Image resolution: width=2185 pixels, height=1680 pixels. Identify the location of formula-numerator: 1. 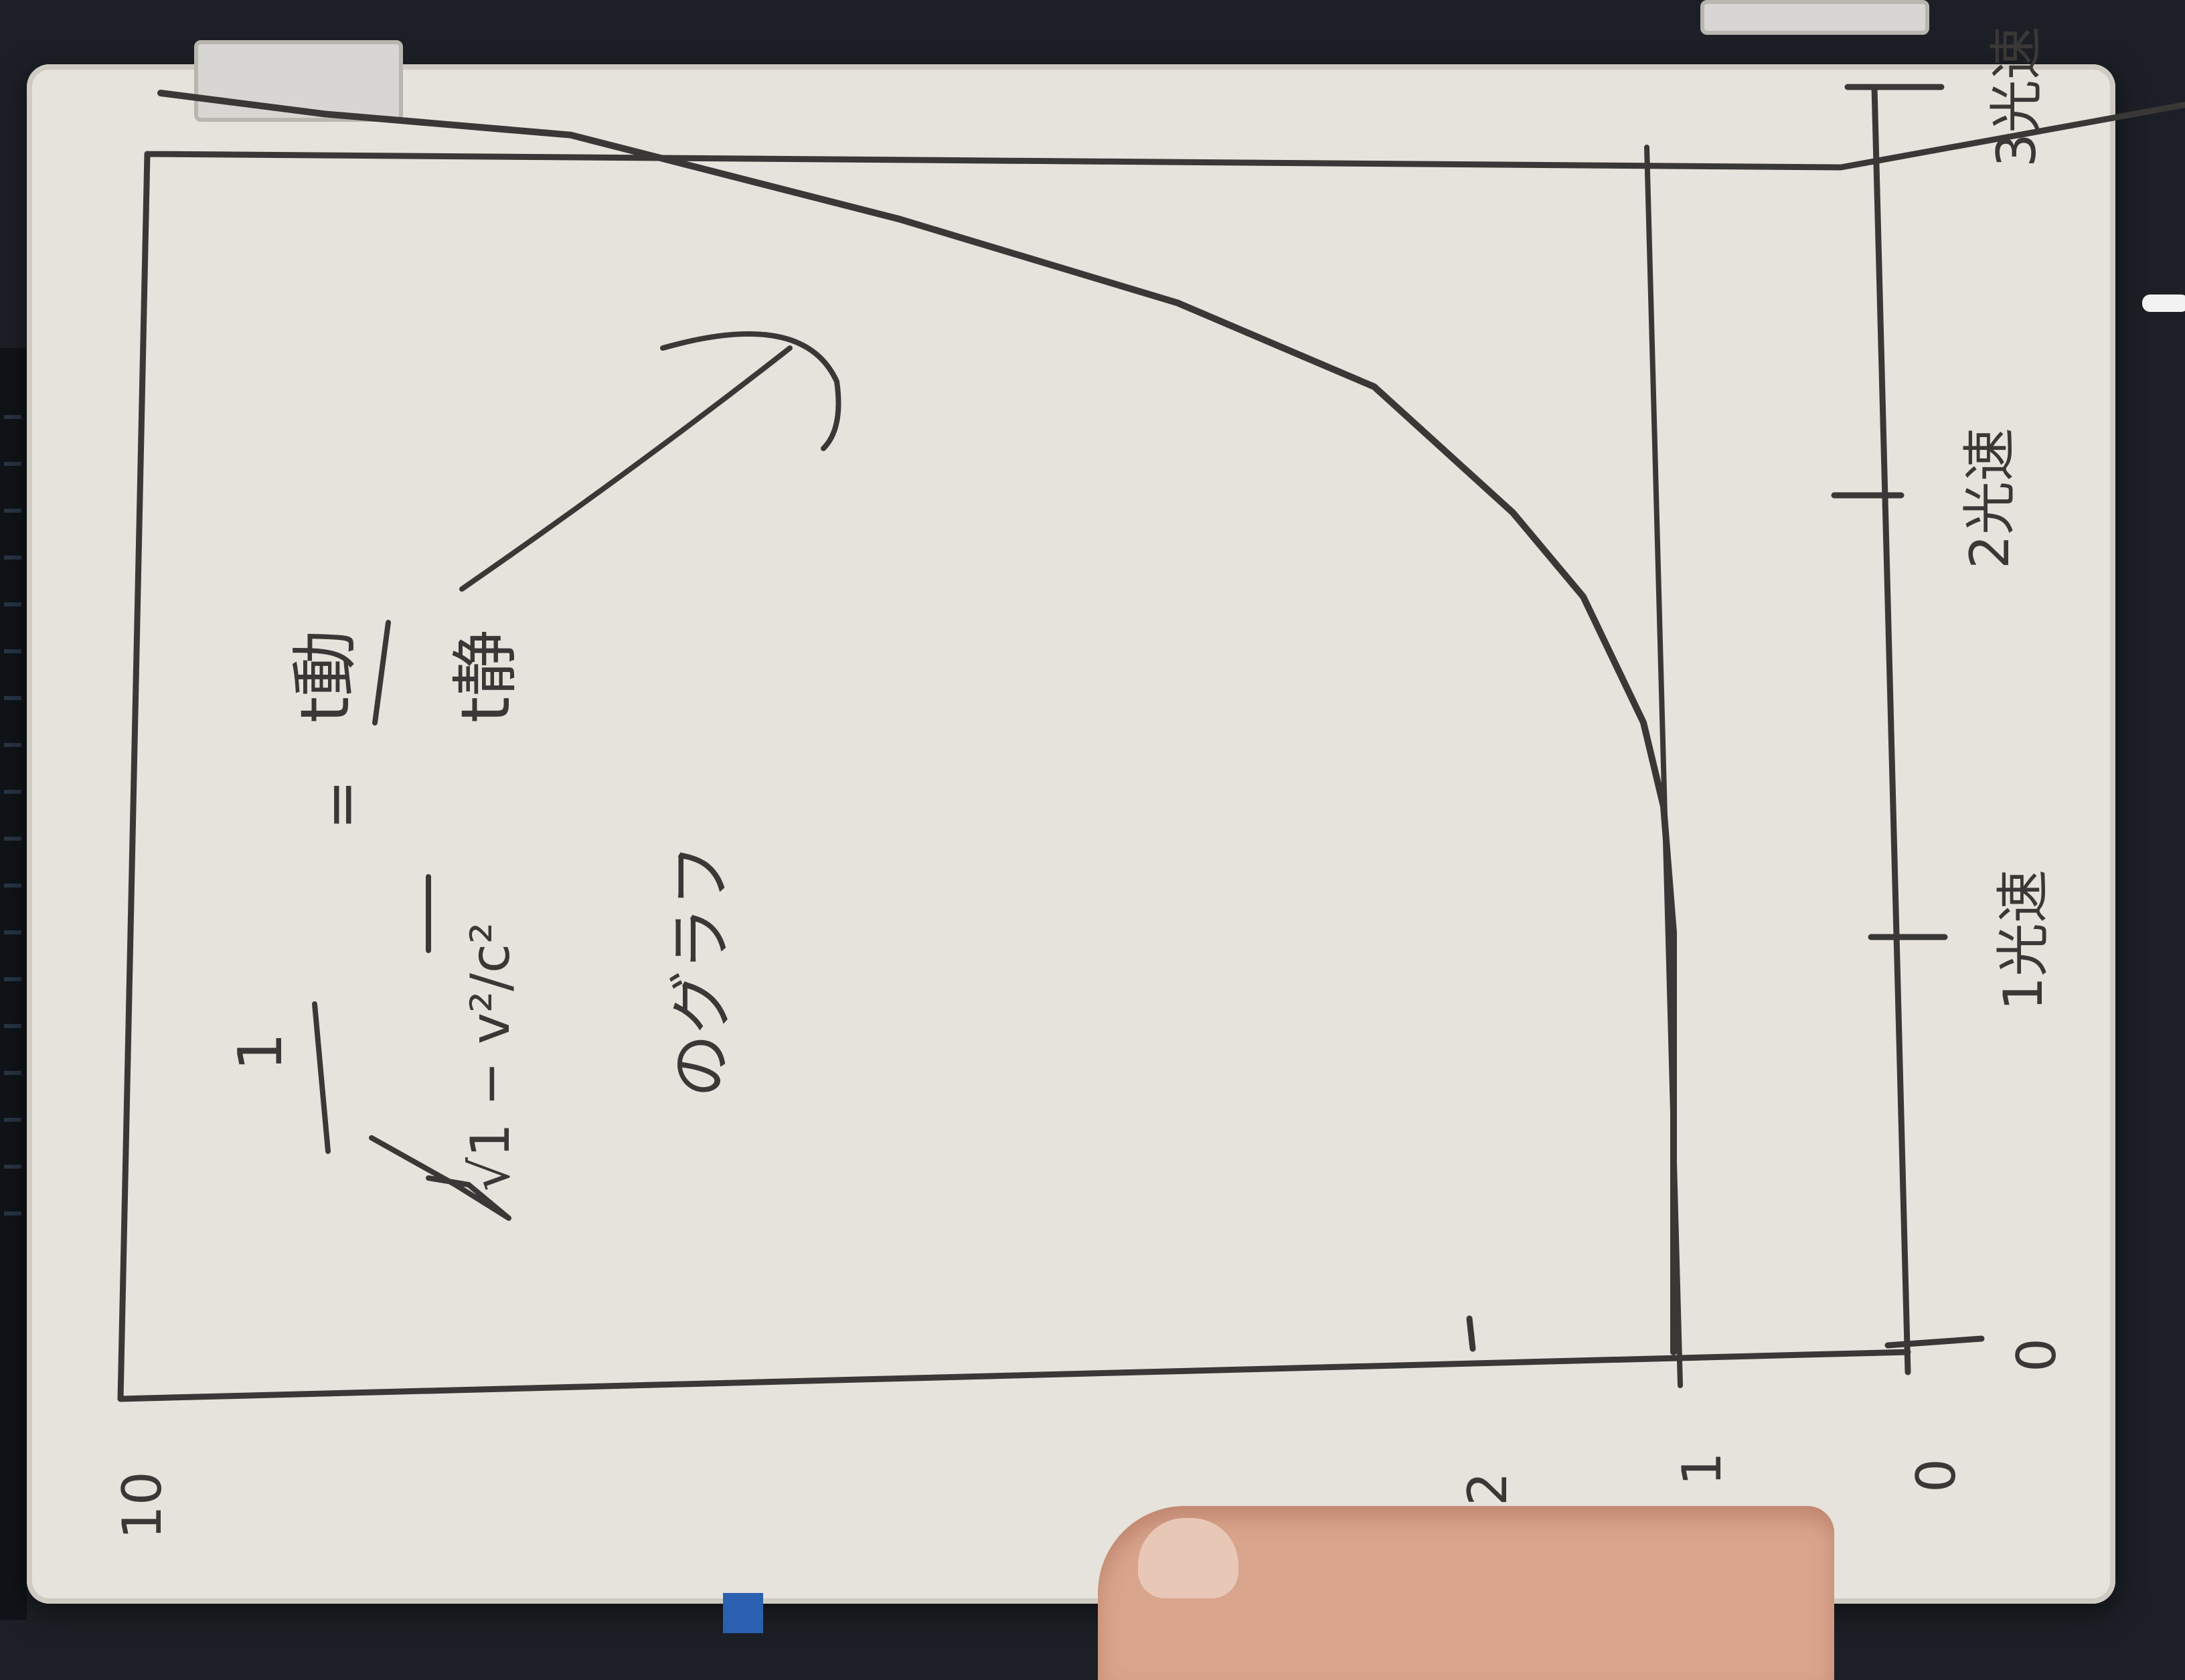
(261, 1052).